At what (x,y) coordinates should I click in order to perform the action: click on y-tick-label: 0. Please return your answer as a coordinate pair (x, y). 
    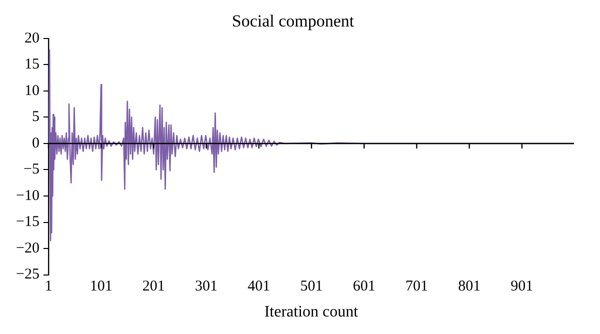
    Looking at the image, I should click on (36, 143).